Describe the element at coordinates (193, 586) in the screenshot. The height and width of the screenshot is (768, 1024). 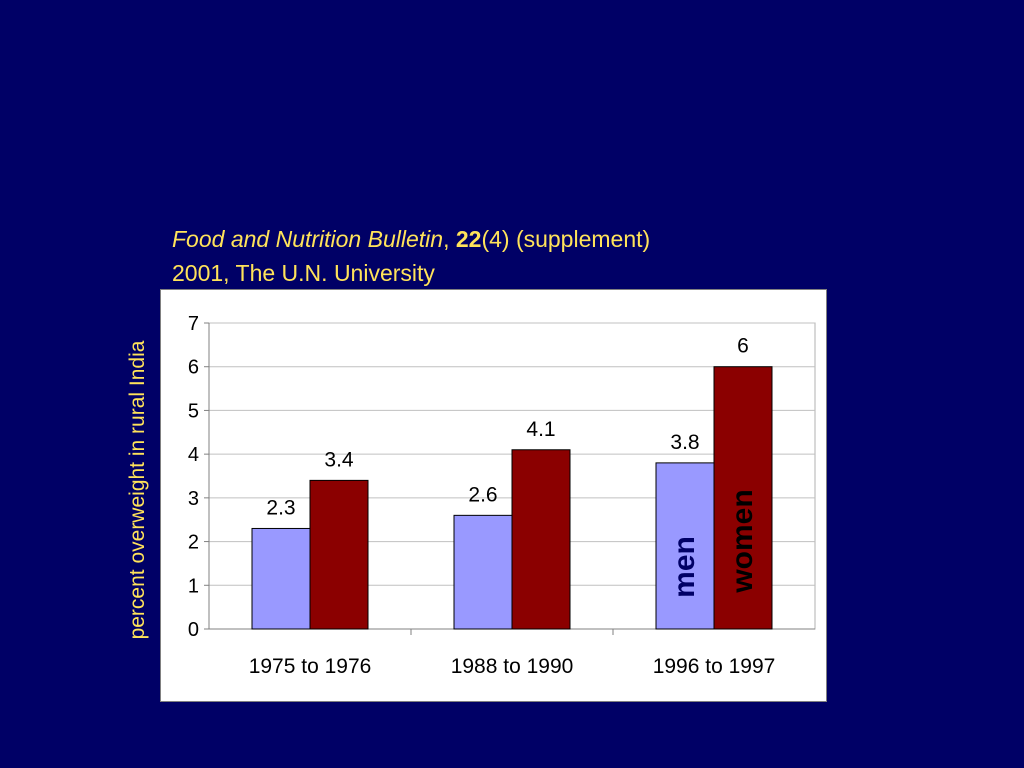
I see `y-tick-label: 1` at that location.